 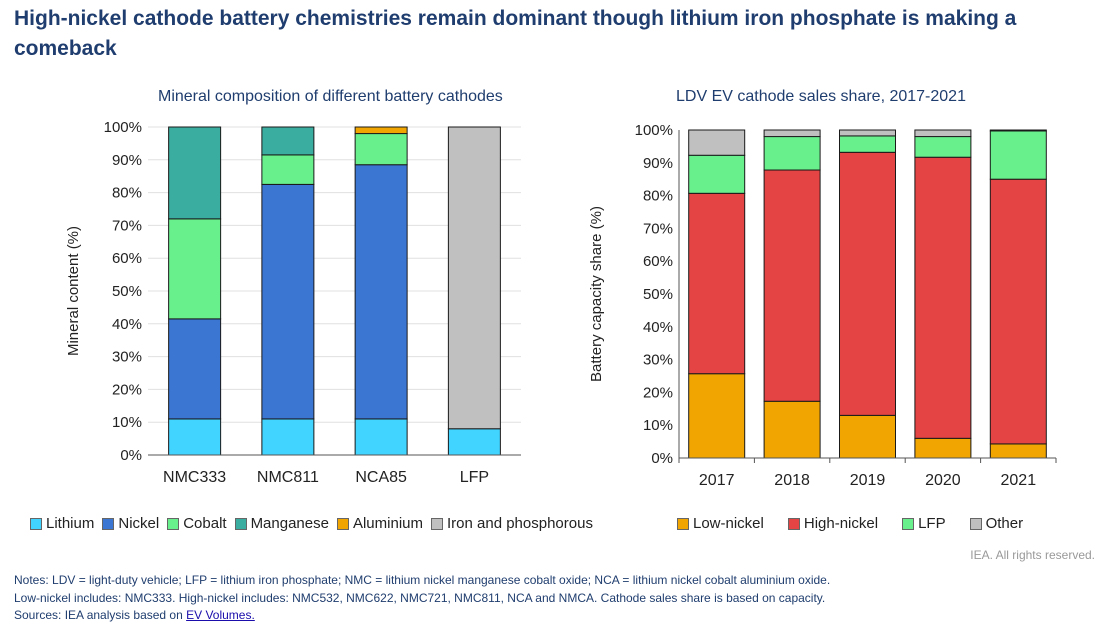 I want to click on legend-item: LFP, so click(x=924, y=523).